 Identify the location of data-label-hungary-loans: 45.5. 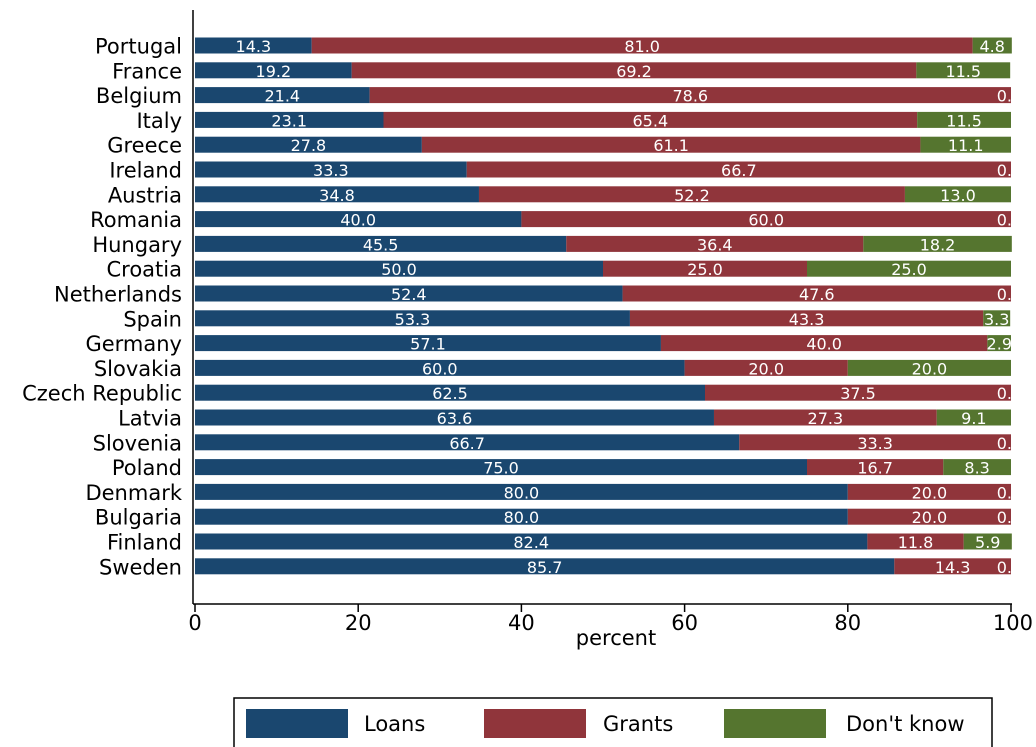
(381, 244).